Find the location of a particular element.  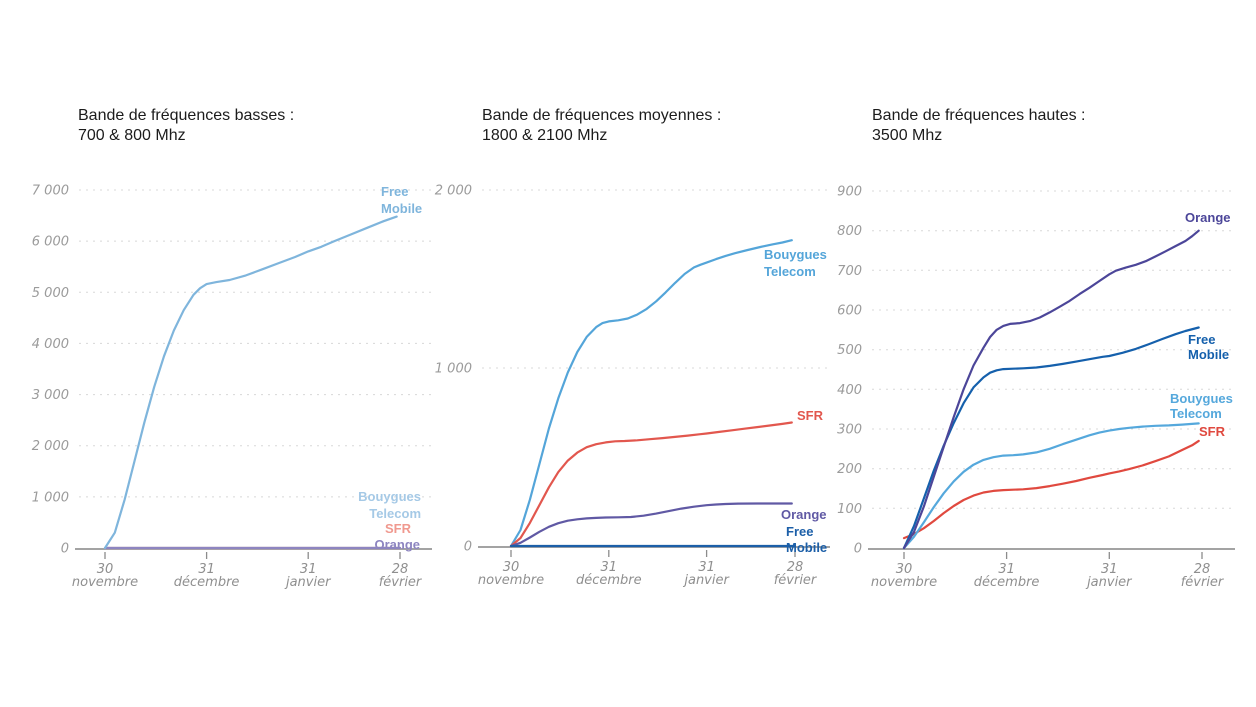

y-tick-label: 700 is located at coordinates (849, 271).